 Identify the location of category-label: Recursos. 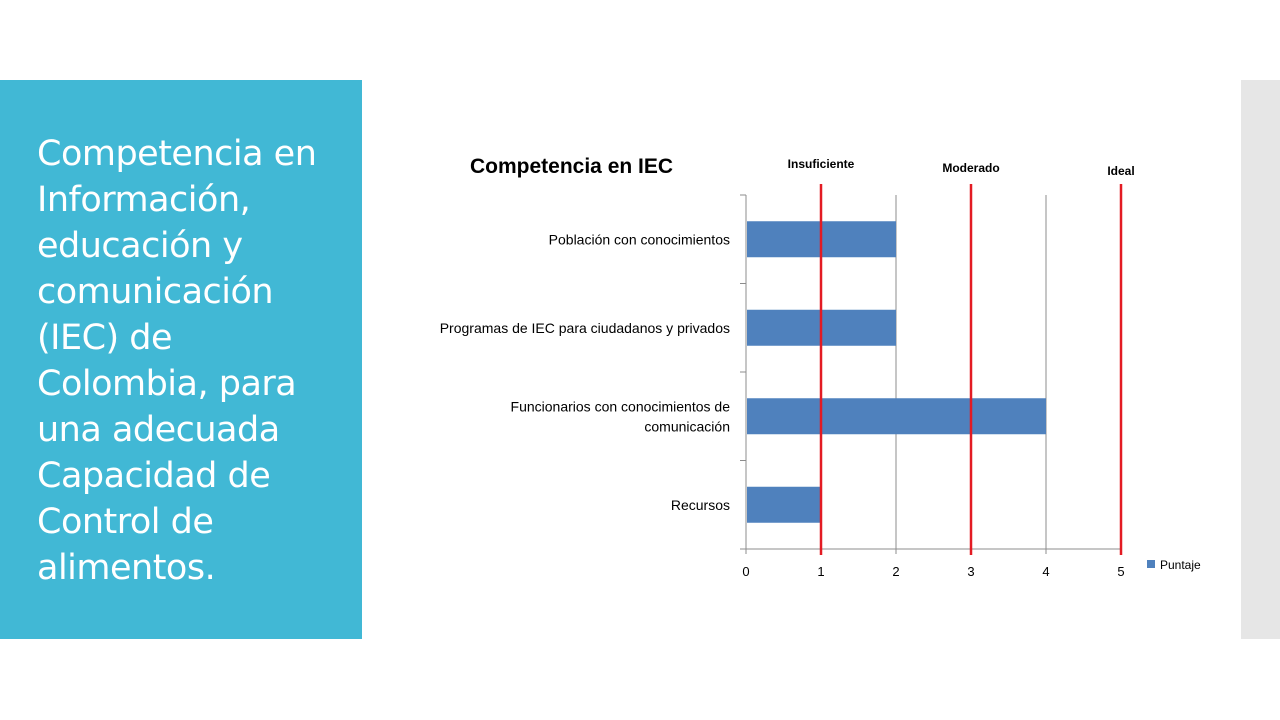
(700, 505).